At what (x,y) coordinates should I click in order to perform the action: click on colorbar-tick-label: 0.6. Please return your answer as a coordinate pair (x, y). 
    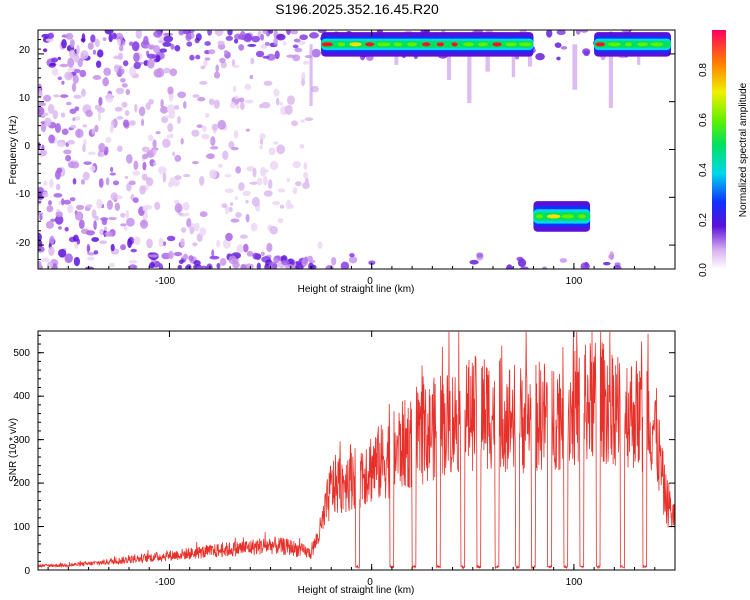
    Looking at the image, I should click on (703, 120).